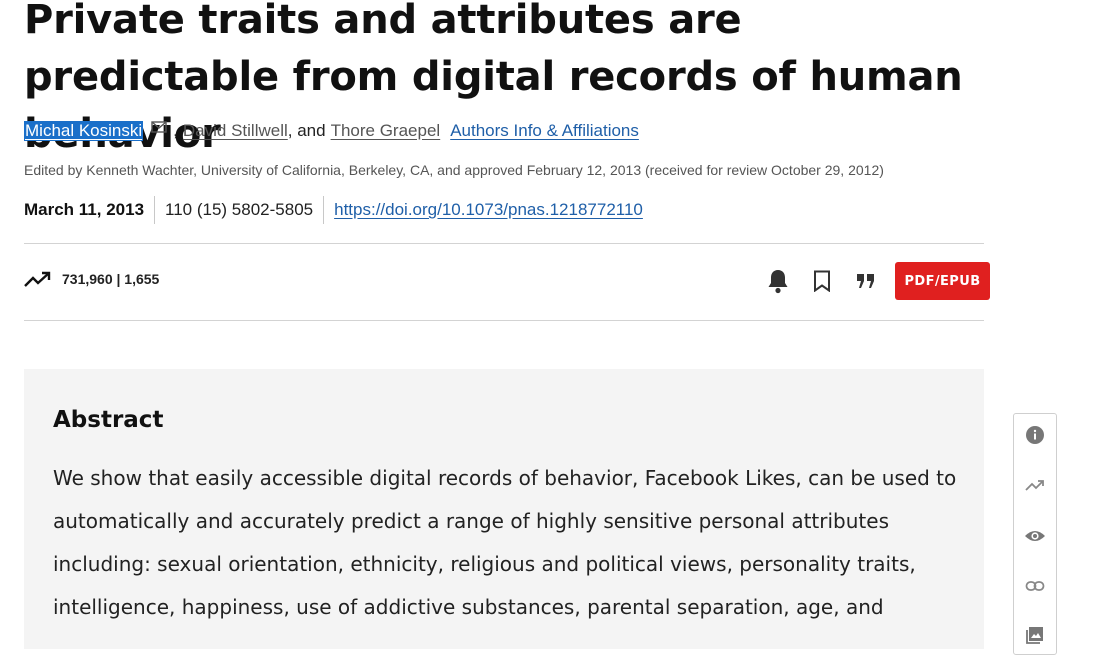 Image resolution: width=1099 pixels, height=655 pixels. I want to click on abstract-heading: Abstract, so click(108, 420).